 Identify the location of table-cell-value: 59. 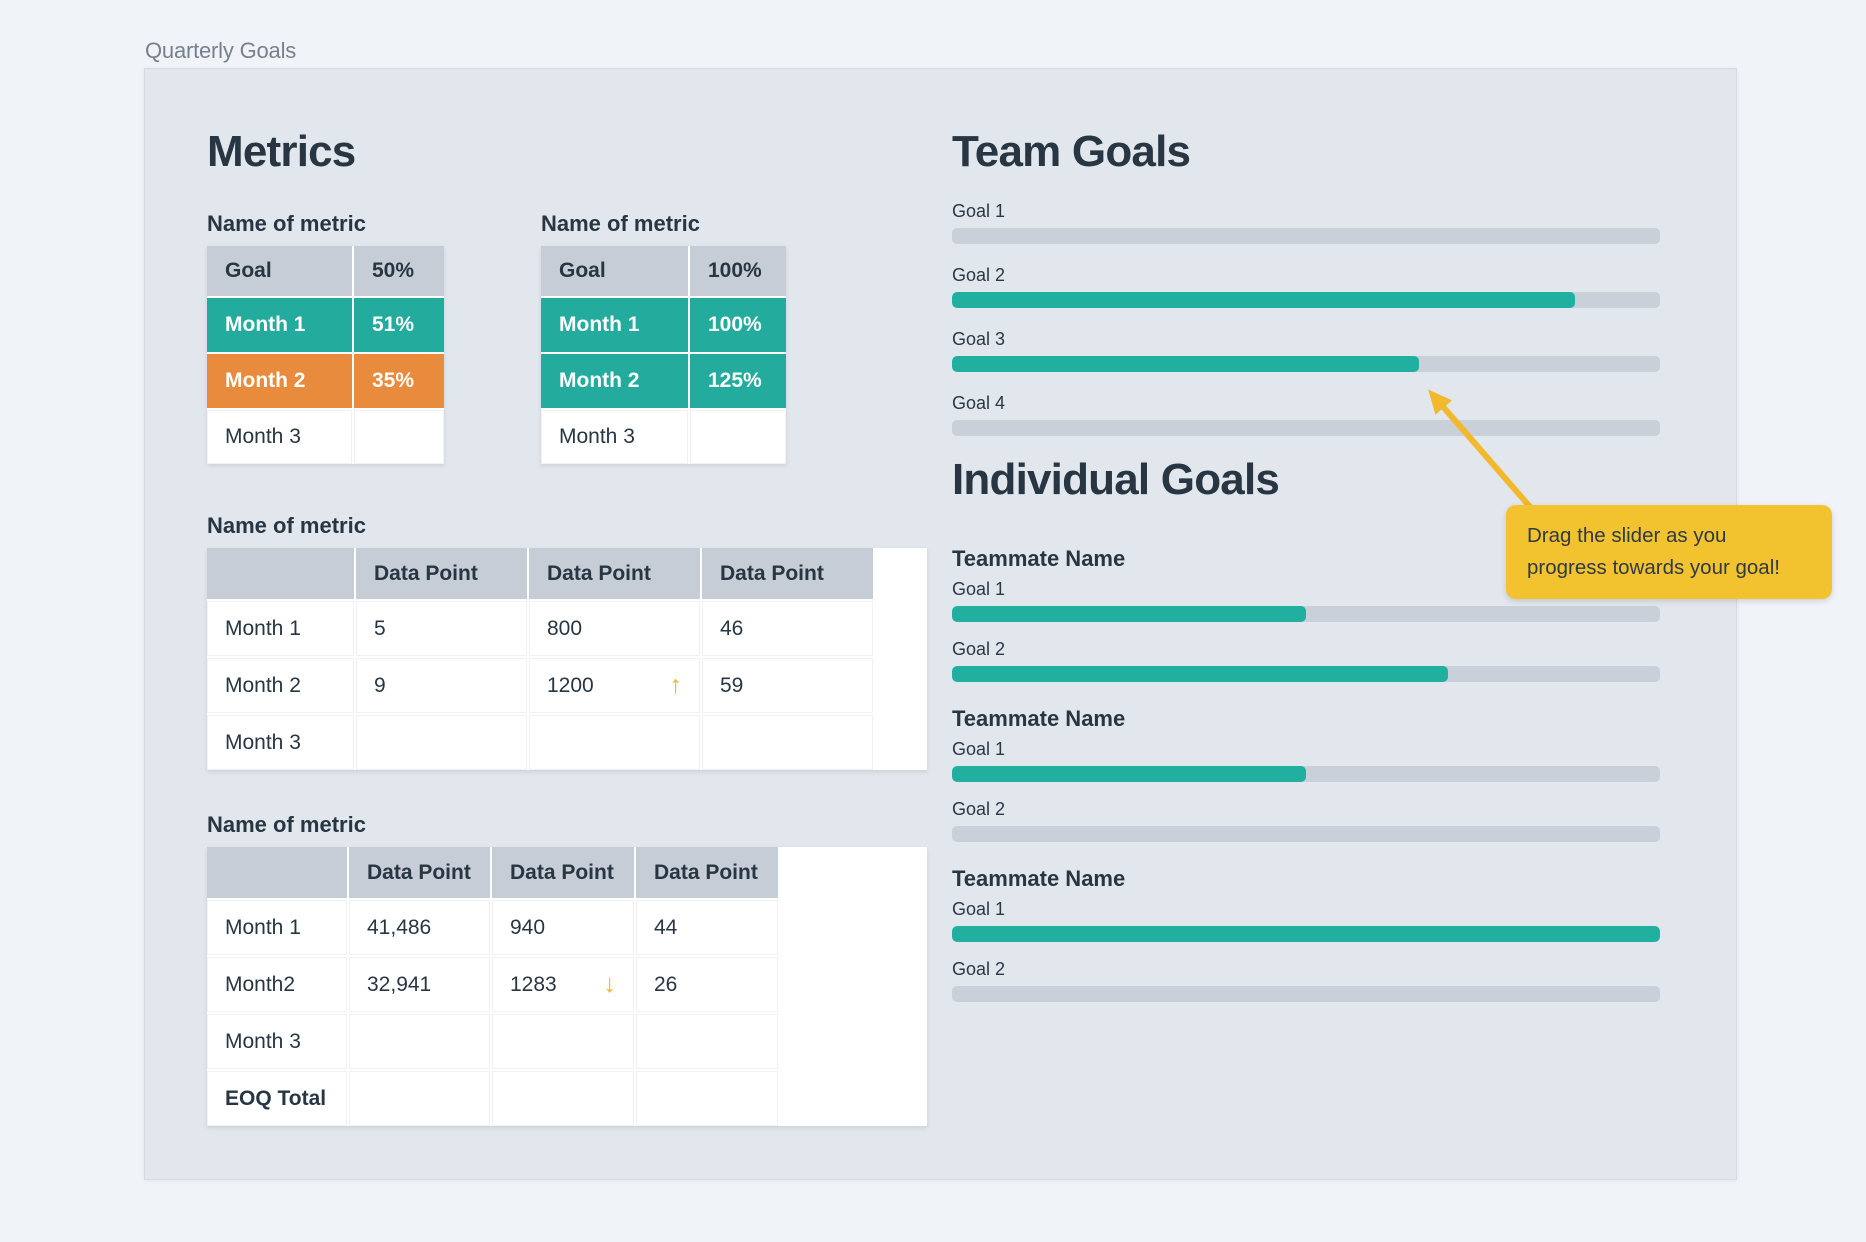
(787, 685).